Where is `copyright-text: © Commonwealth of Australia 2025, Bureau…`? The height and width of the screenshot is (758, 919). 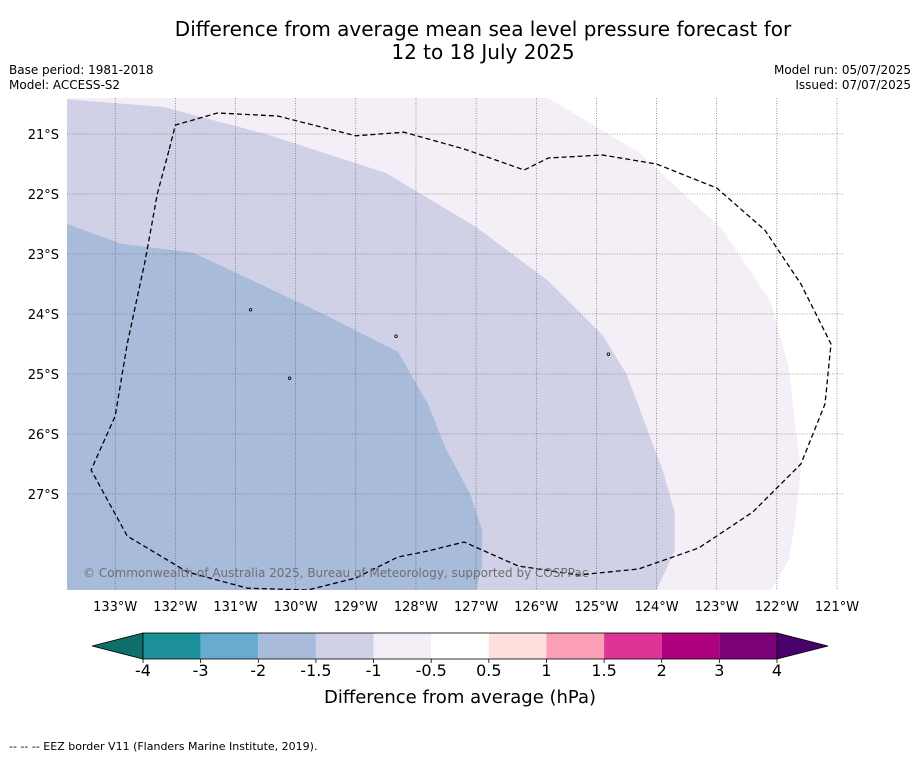 copyright-text: © Commonwealth of Australia 2025, Bureau… is located at coordinates (335, 573).